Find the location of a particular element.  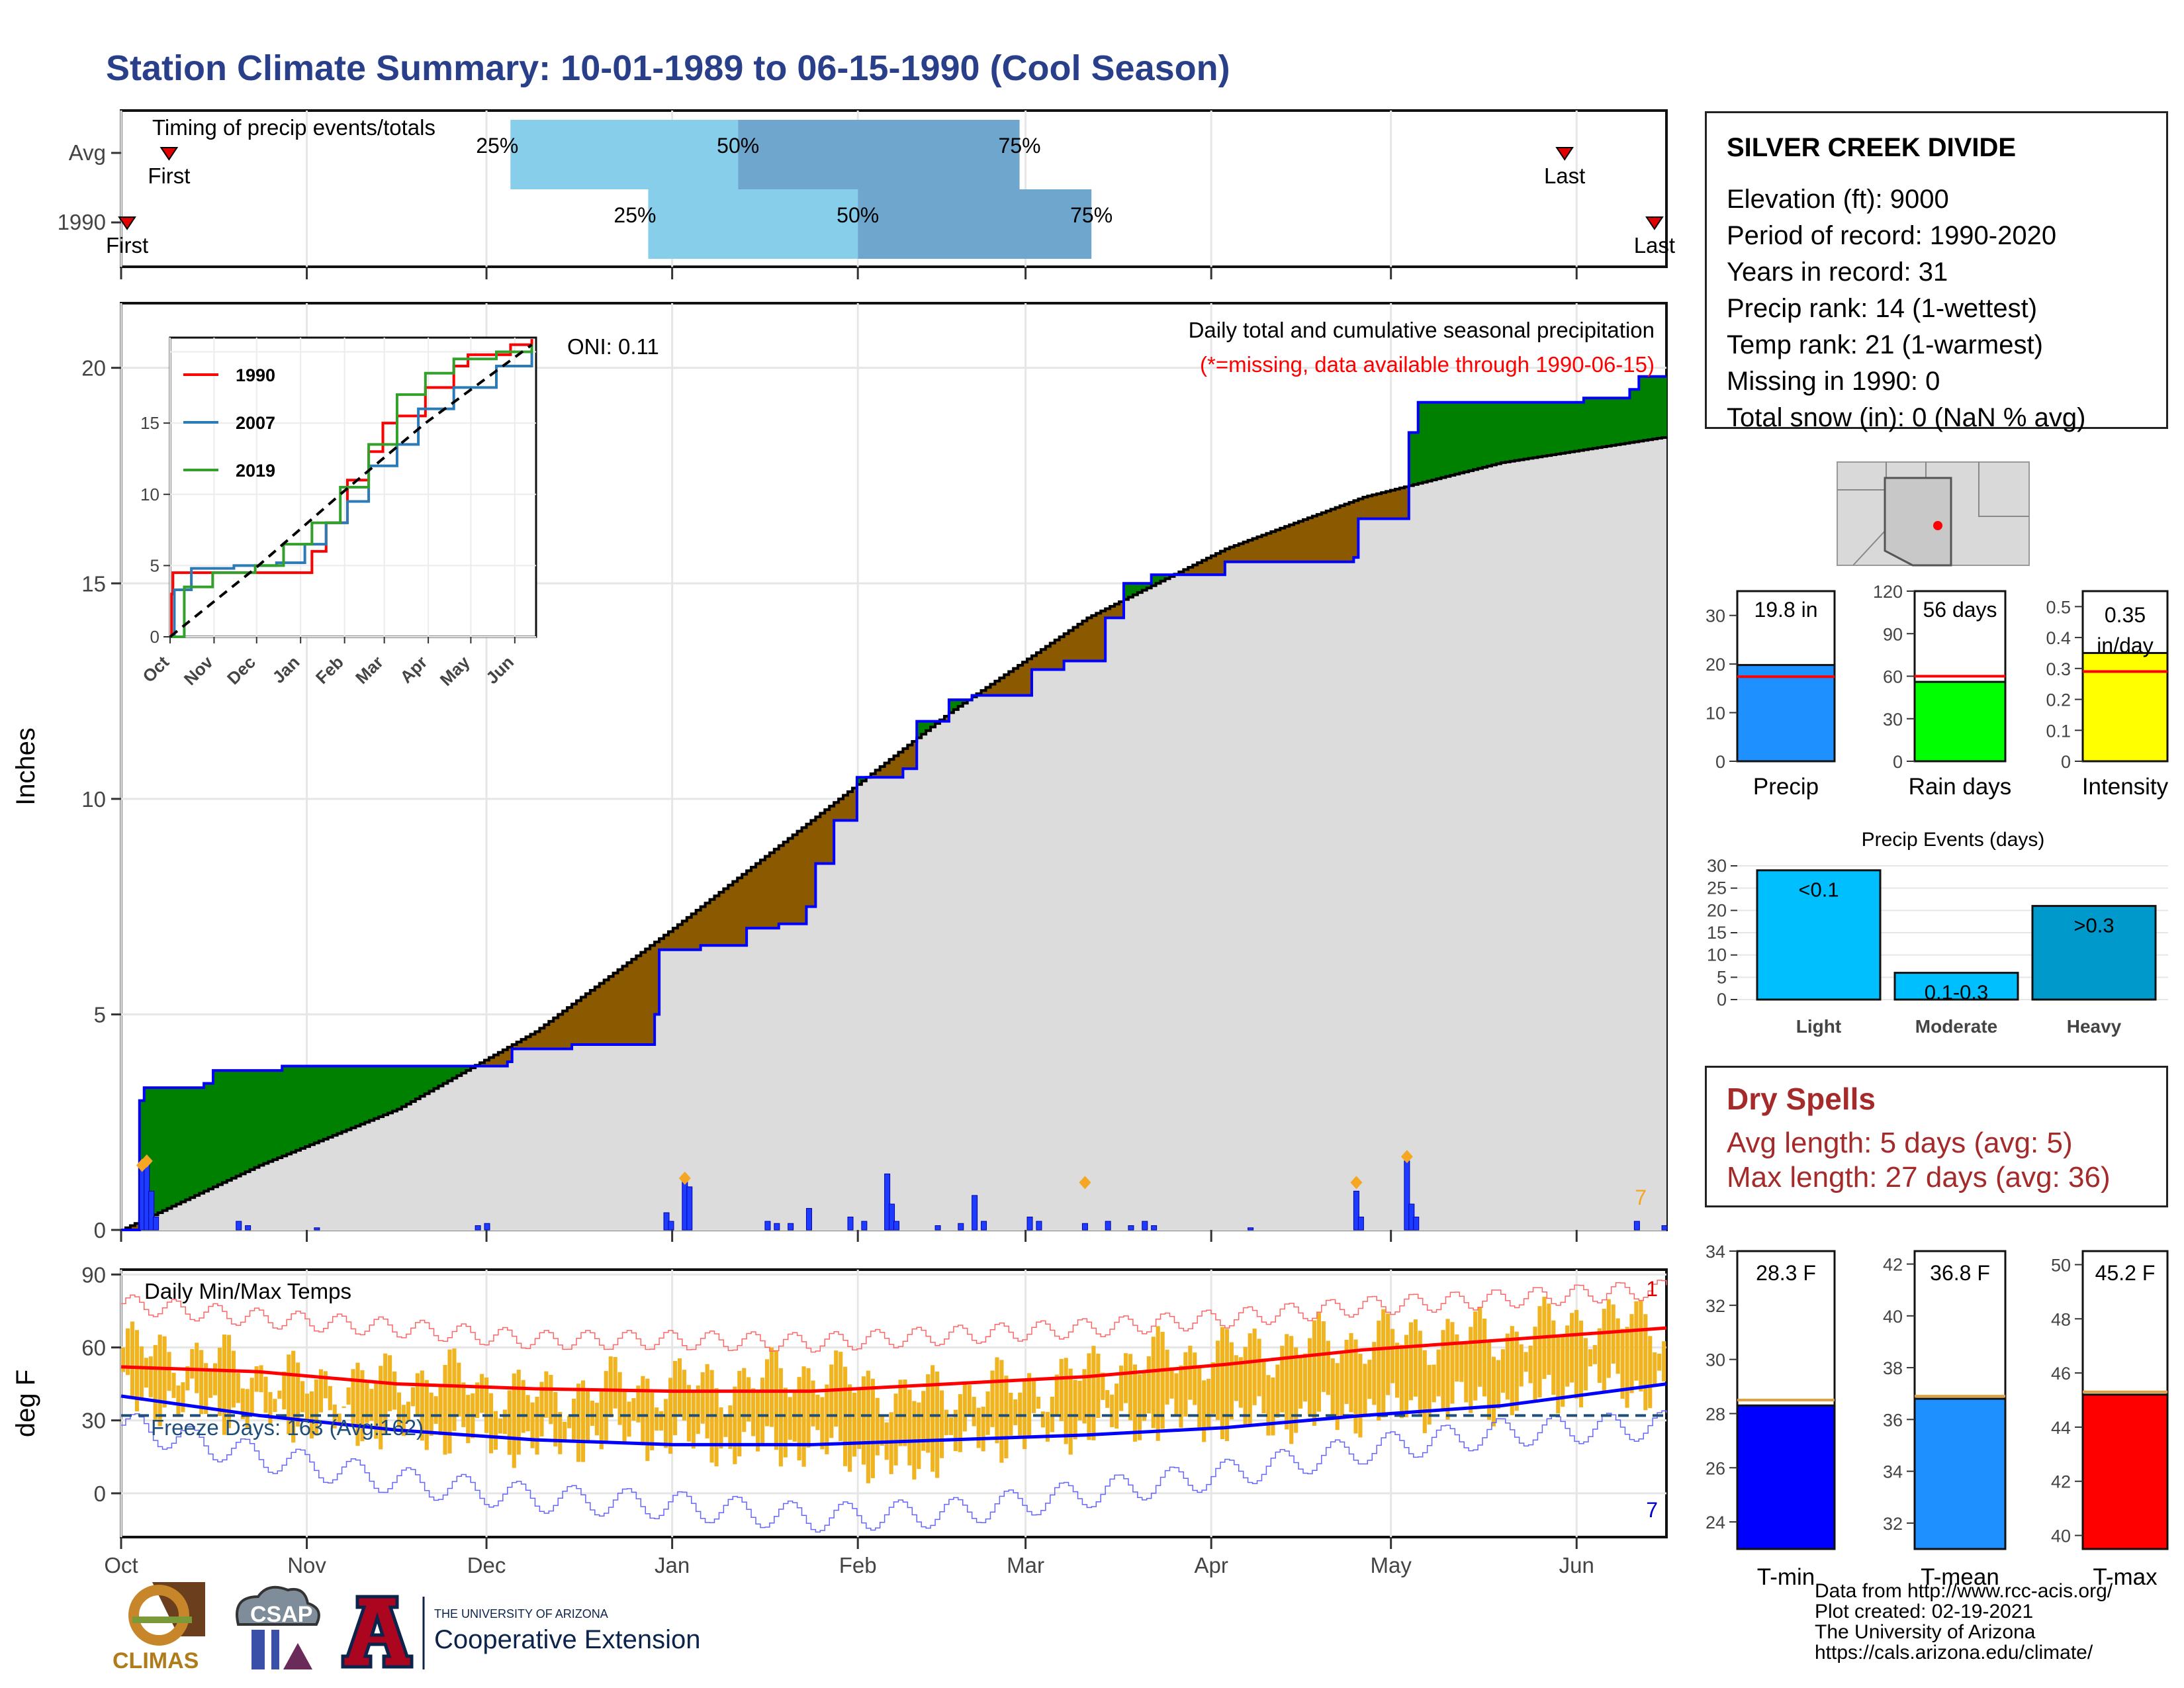

intensity-ytick-label: 0.5 is located at coordinates (2058, 607).